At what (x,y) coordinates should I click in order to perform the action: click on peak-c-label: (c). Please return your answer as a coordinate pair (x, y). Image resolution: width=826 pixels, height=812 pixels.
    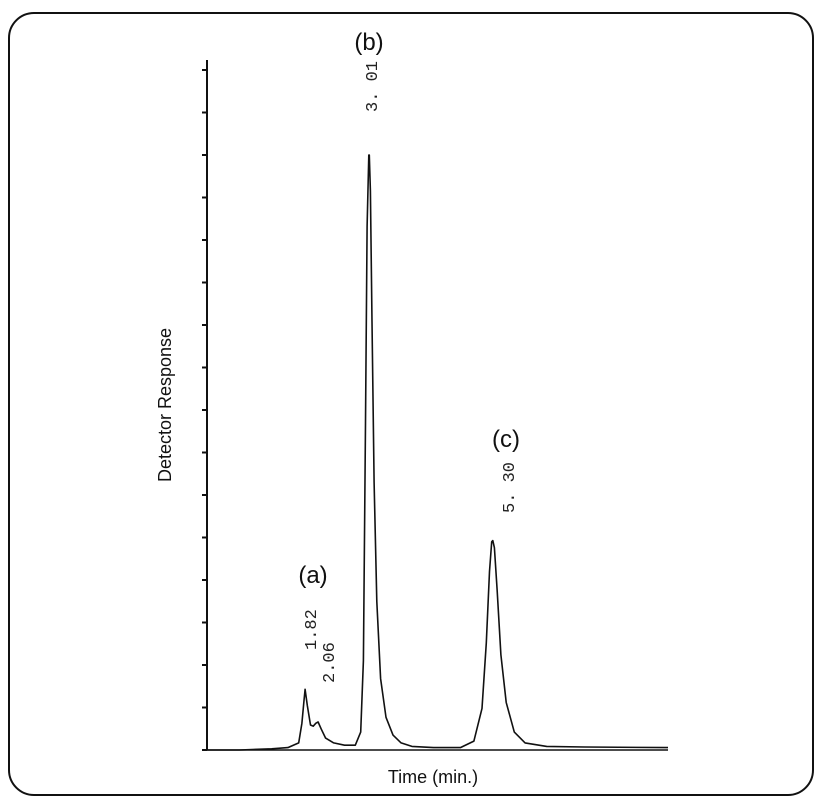
    Looking at the image, I should click on (506, 439).